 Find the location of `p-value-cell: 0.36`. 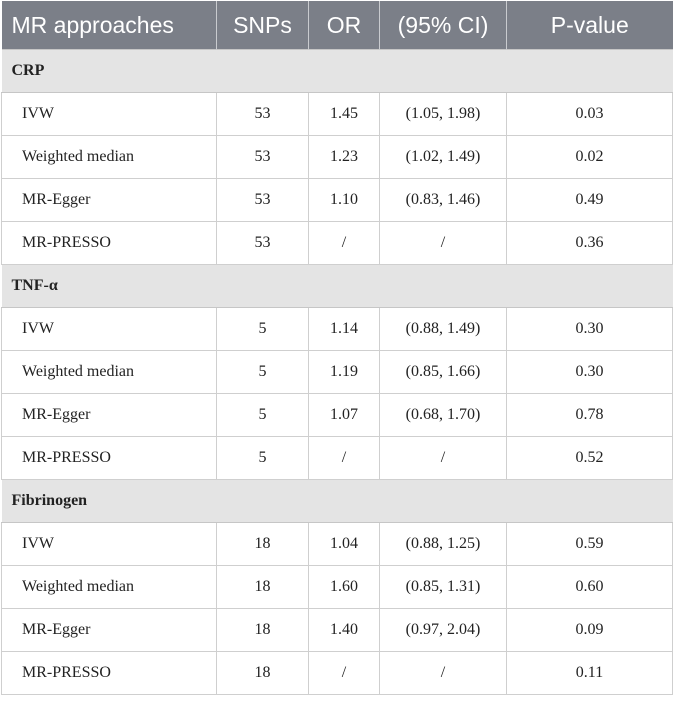

p-value-cell: 0.36 is located at coordinates (589, 243).